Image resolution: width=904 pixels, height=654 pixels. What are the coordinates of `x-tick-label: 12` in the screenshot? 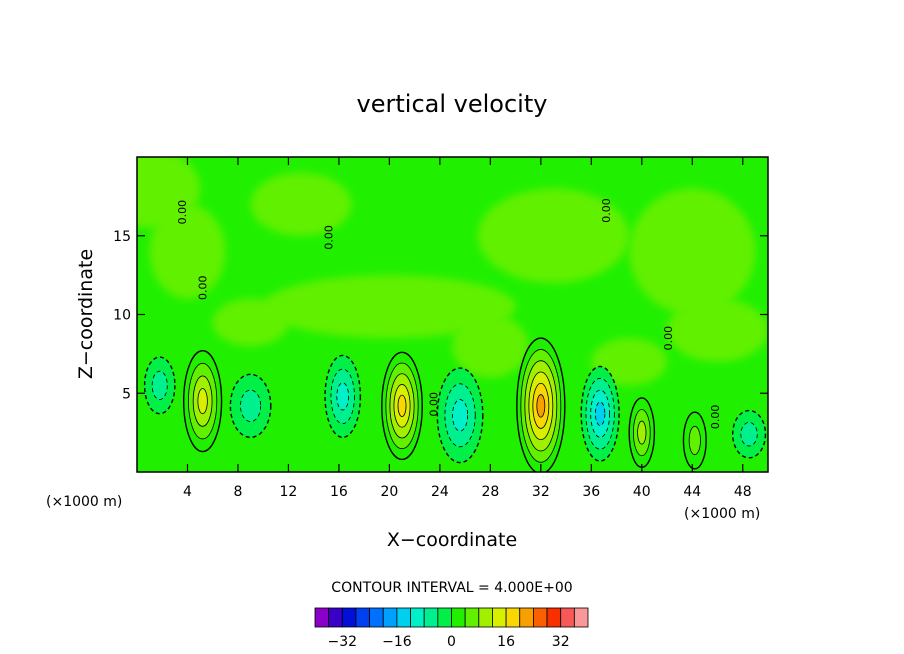 It's located at (289, 492).